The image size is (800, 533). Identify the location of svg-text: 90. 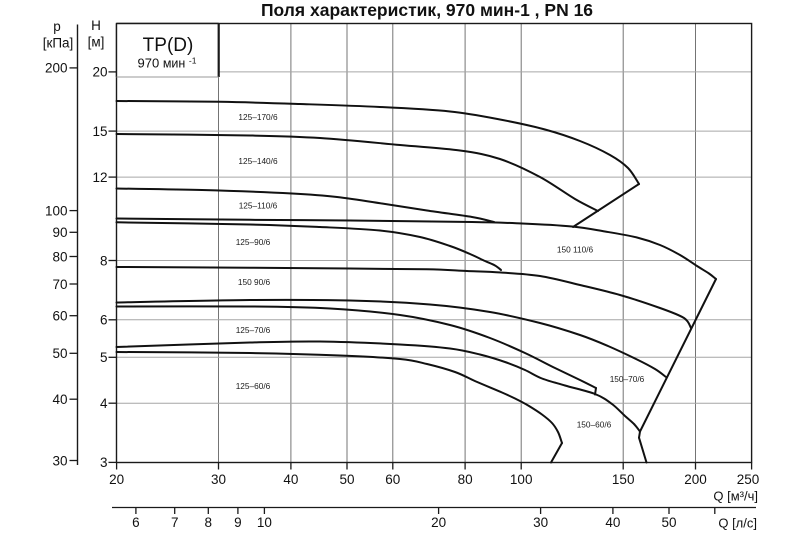
(59, 232).